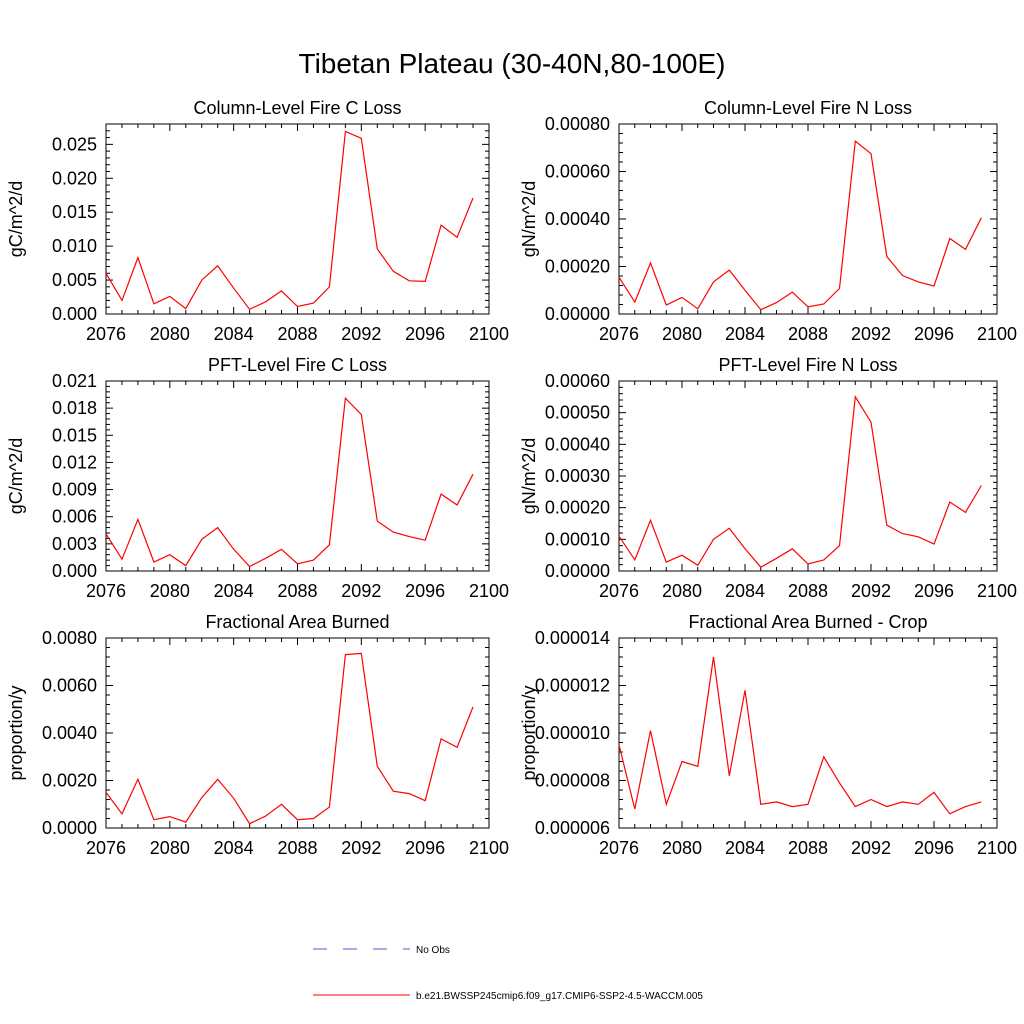  I want to click on panel3-x-tick-label: 2092, so click(361, 591).